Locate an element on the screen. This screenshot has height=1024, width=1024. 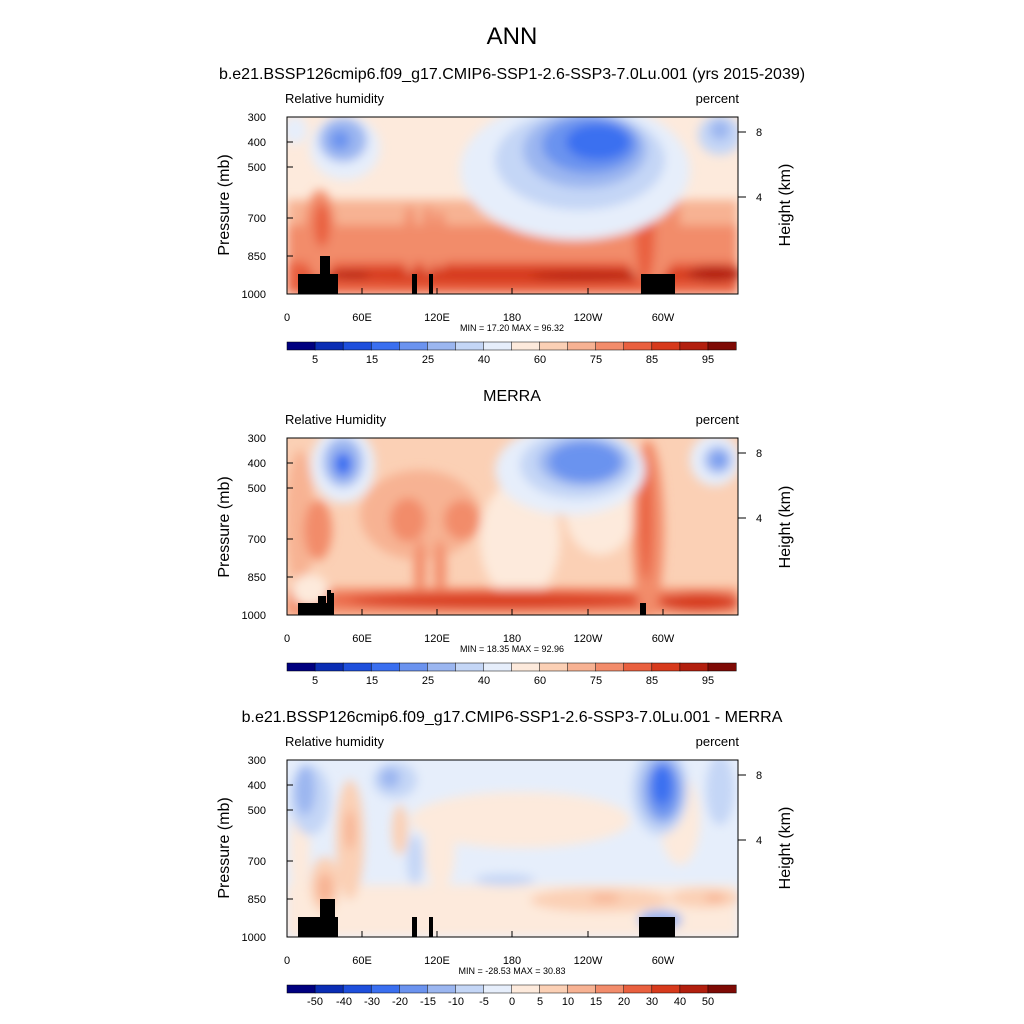
x-tick-label: 120E is located at coordinates (437, 318).